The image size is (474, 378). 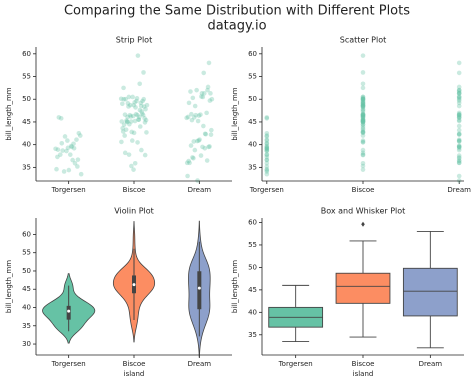 What do you see at coordinates (430, 292) in the screenshot?
I see `box` at bounding box center [430, 292].